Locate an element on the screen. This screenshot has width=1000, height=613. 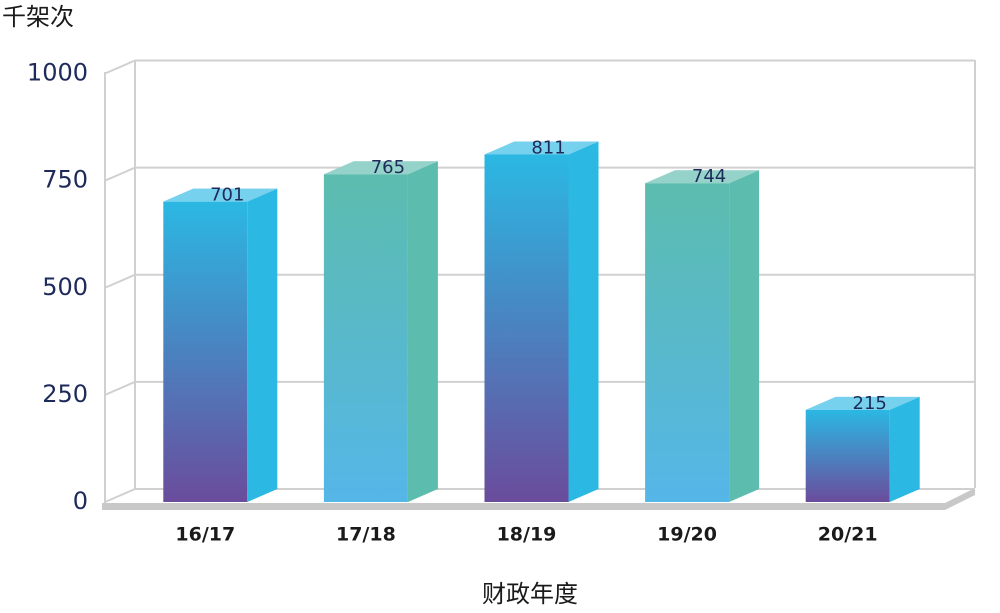
x-tick-label: 16/17 is located at coordinates (205, 535).